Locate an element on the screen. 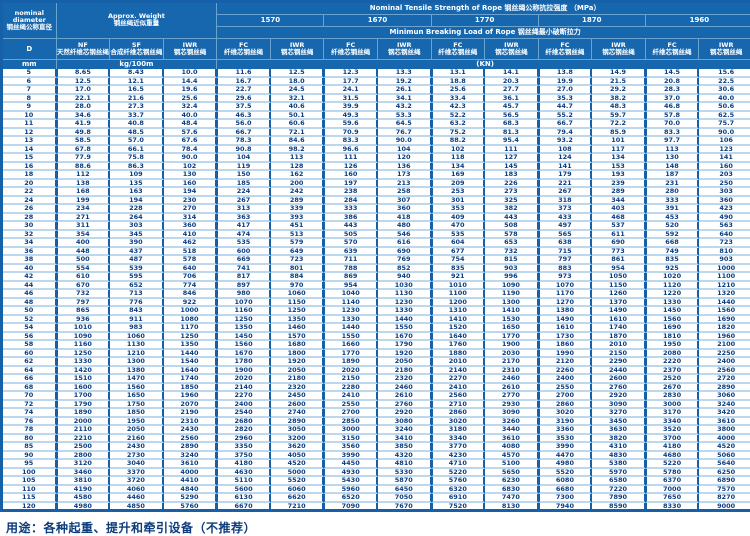 Image resolution: width=750 pixels, height=536 pixels. cell-value: 75.7 is located at coordinates (724, 124).